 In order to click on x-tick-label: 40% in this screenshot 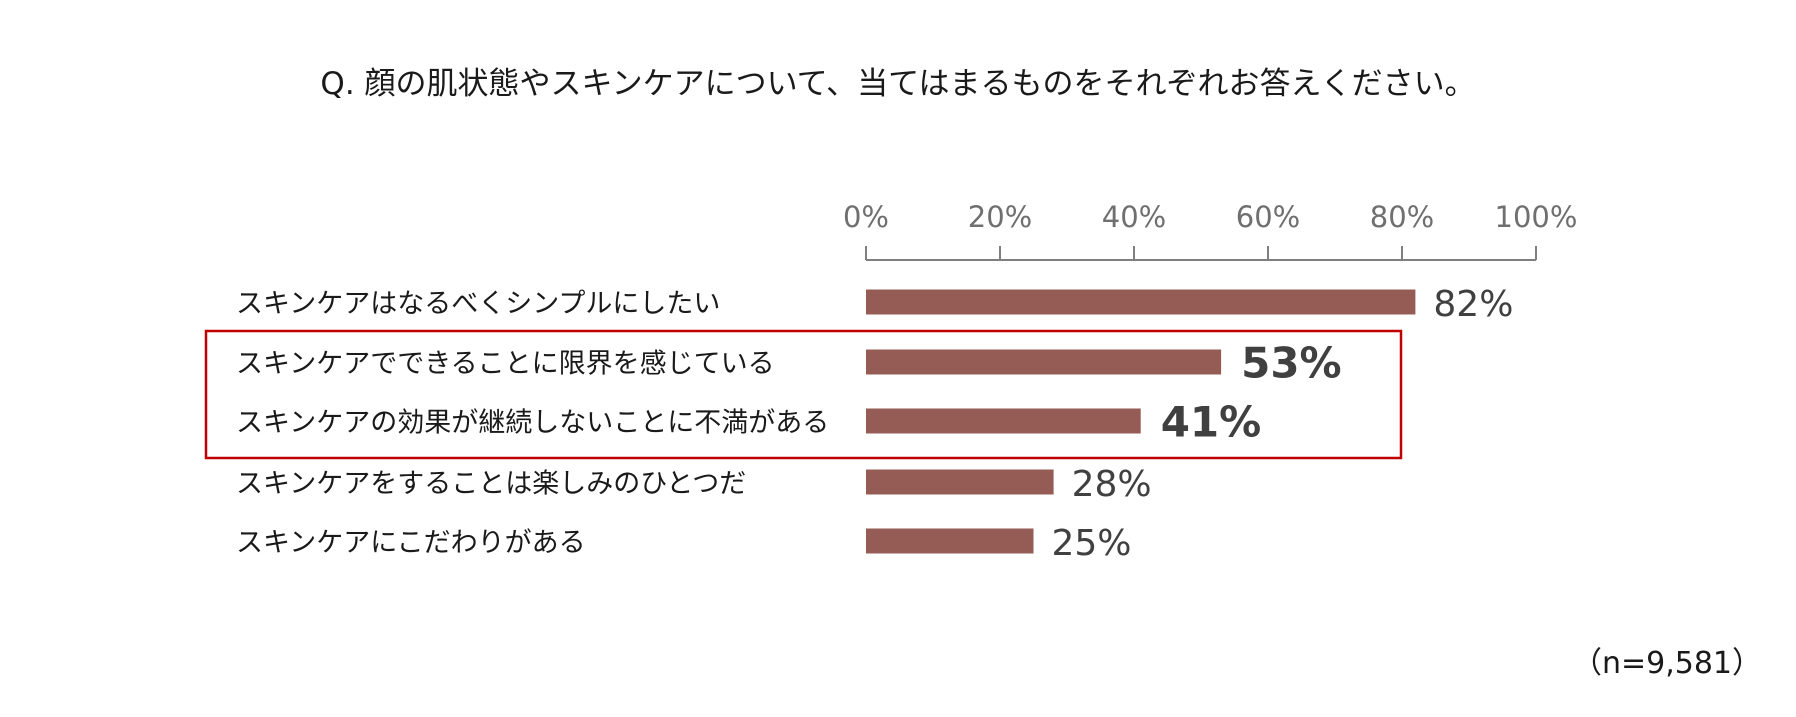, I will do `click(1134, 217)`.